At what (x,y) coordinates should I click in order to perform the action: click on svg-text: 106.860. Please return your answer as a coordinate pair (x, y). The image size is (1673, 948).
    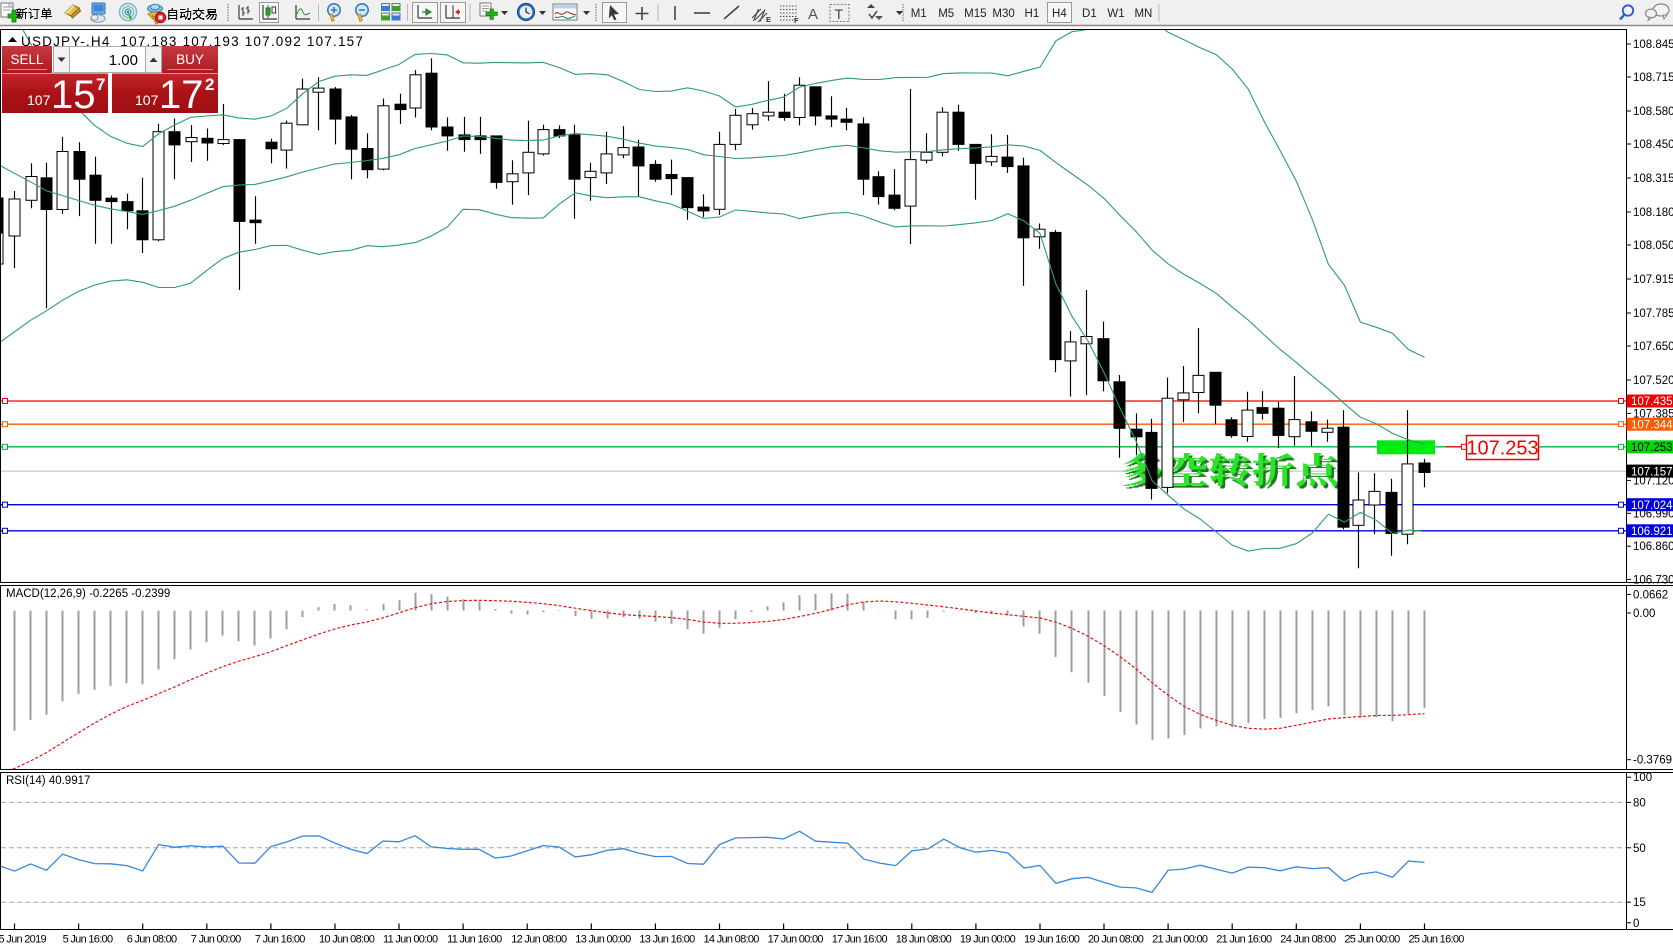
    Looking at the image, I should click on (1653, 547).